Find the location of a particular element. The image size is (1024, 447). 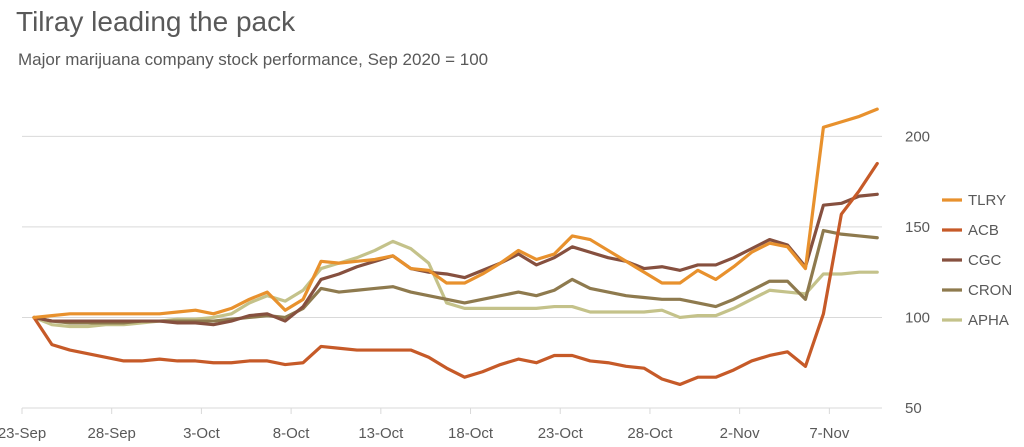

y-tick-label: 200 is located at coordinates (917, 136).